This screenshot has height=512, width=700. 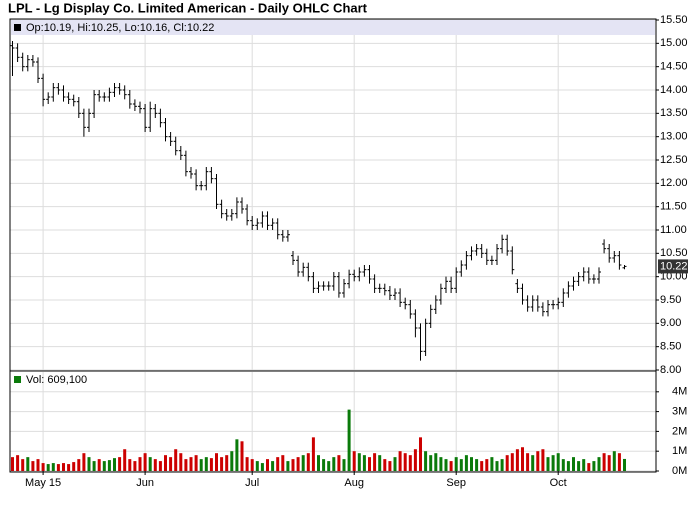 I want to click on x-tick-label: May 15, so click(x=43, y=483).